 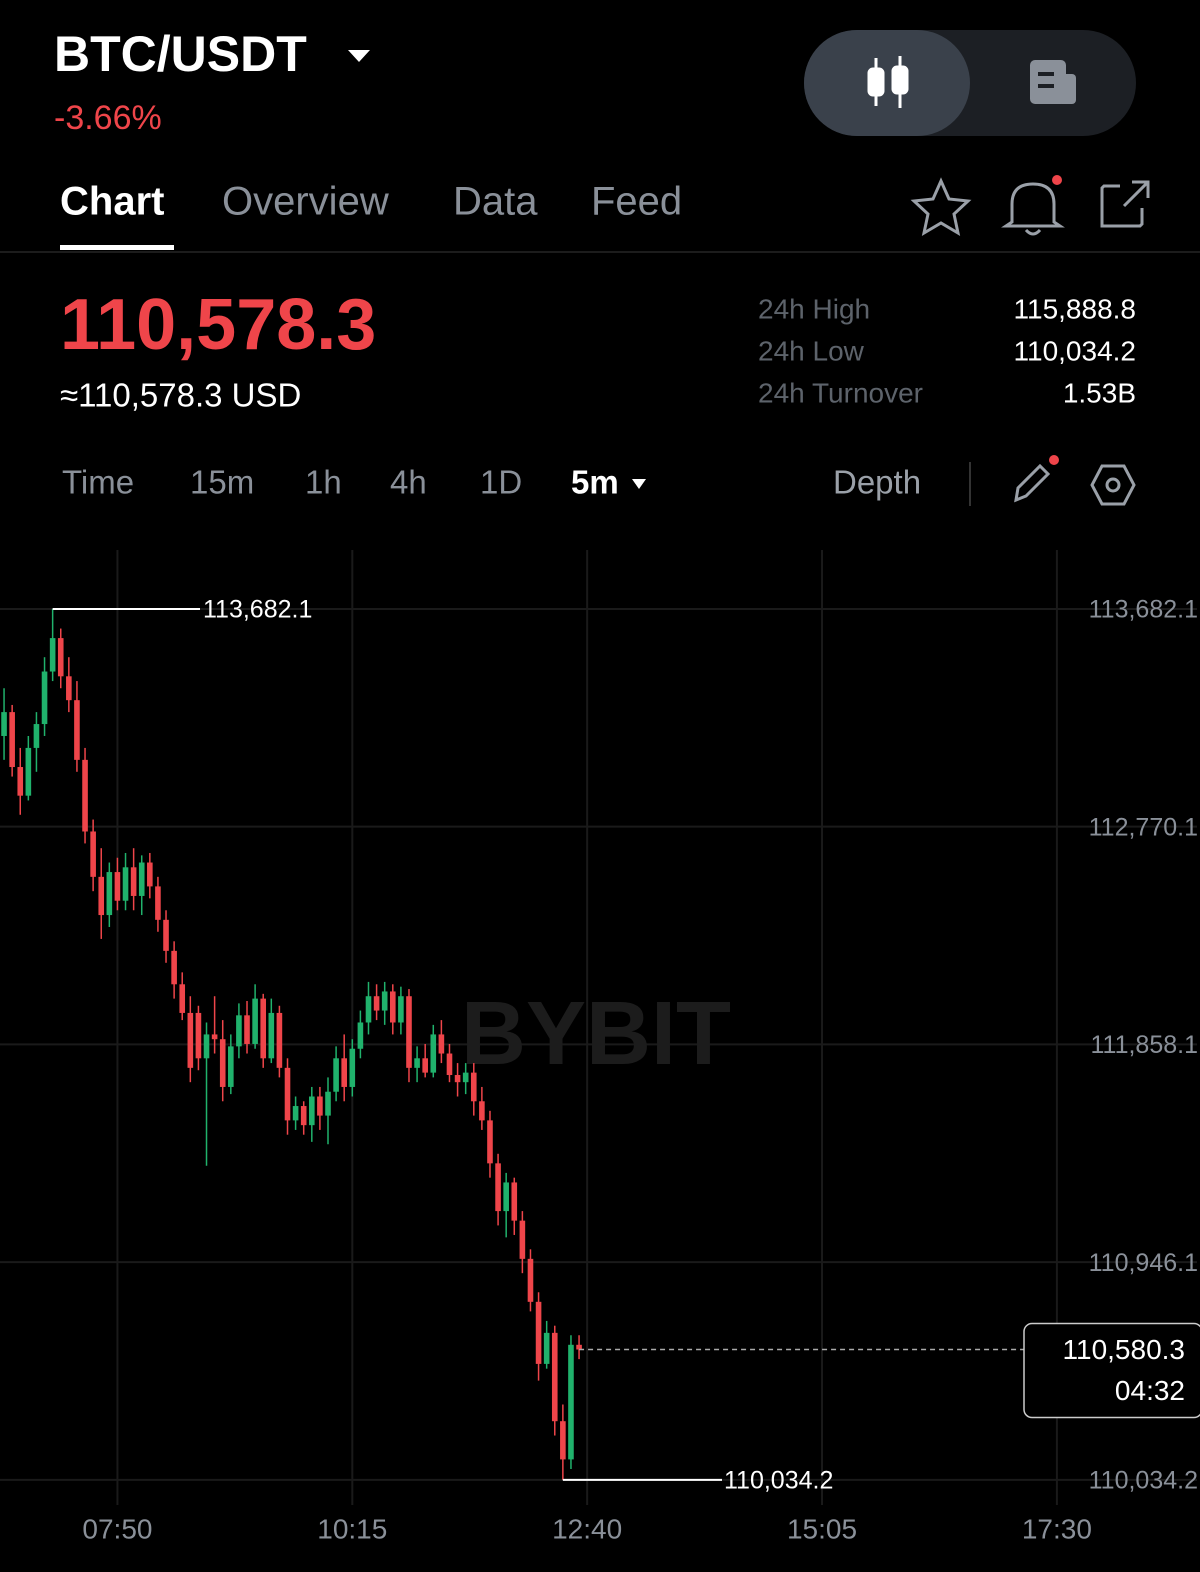 What do you see at coordinates (117, 1528) in the screenshot?
I see `x-tick-label: 07:50` at bounding box center [117, 1528].